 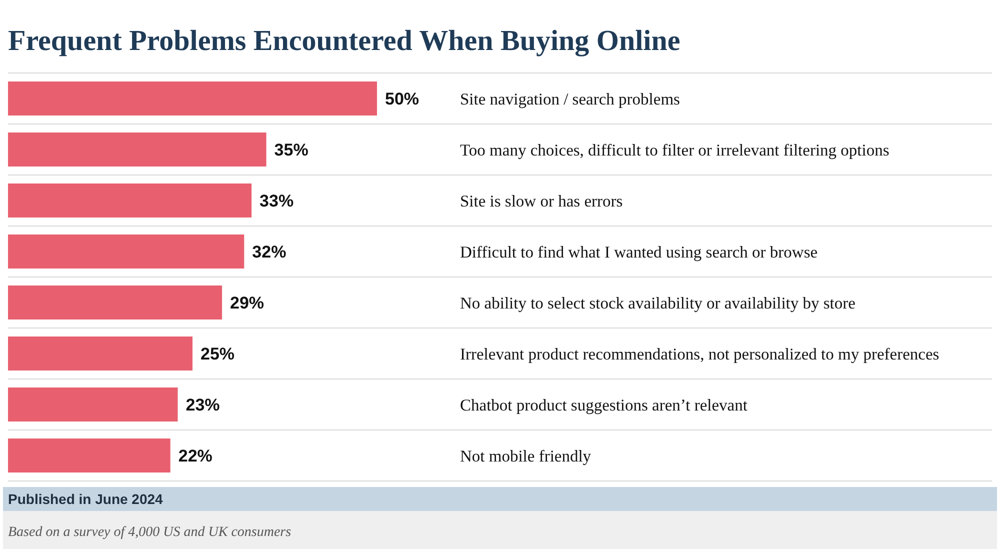 I want to click on y-tick-label: Site is slow or has errors, so click(x=541, y=201).